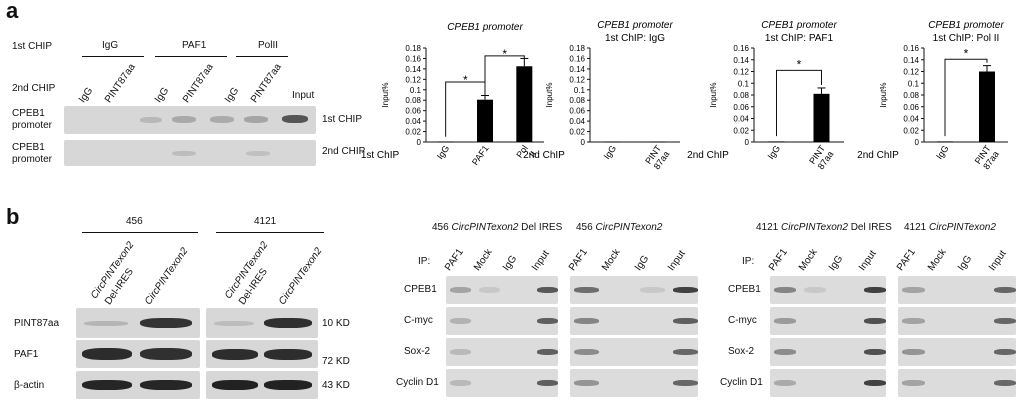 The image size is (1024, 408). I want to click on sig-star: *, so click(465, 80).